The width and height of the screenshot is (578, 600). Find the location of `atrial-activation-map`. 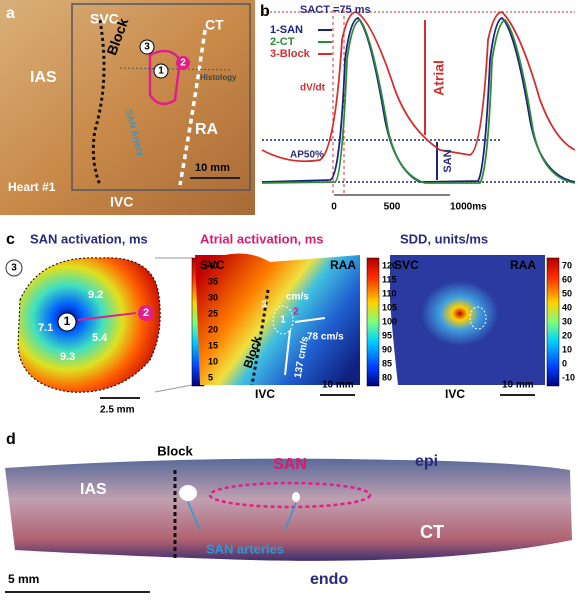

atrial-activation-map is located at coordinates (277, 319).